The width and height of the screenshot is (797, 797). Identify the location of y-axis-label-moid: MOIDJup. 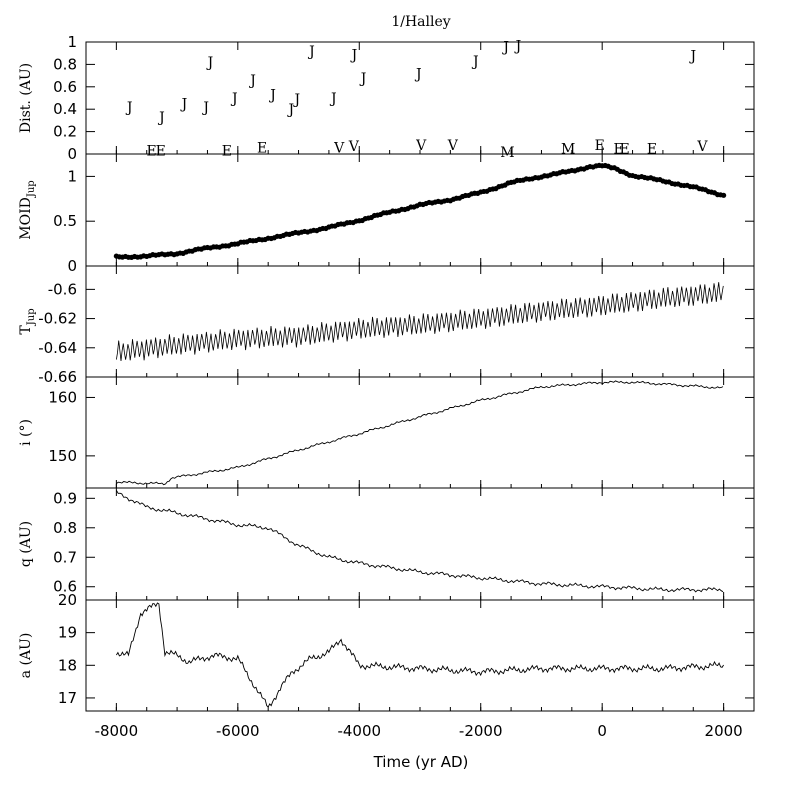
(27, 209).